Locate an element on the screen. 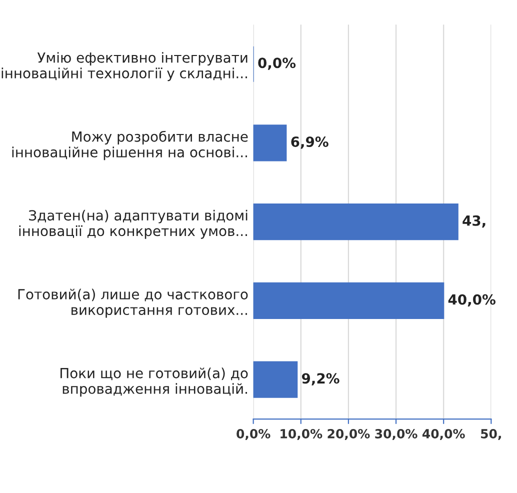 The width and height of the screenshot is (517, 493). data-label: 40,0% is located at coordinates (472, 300).